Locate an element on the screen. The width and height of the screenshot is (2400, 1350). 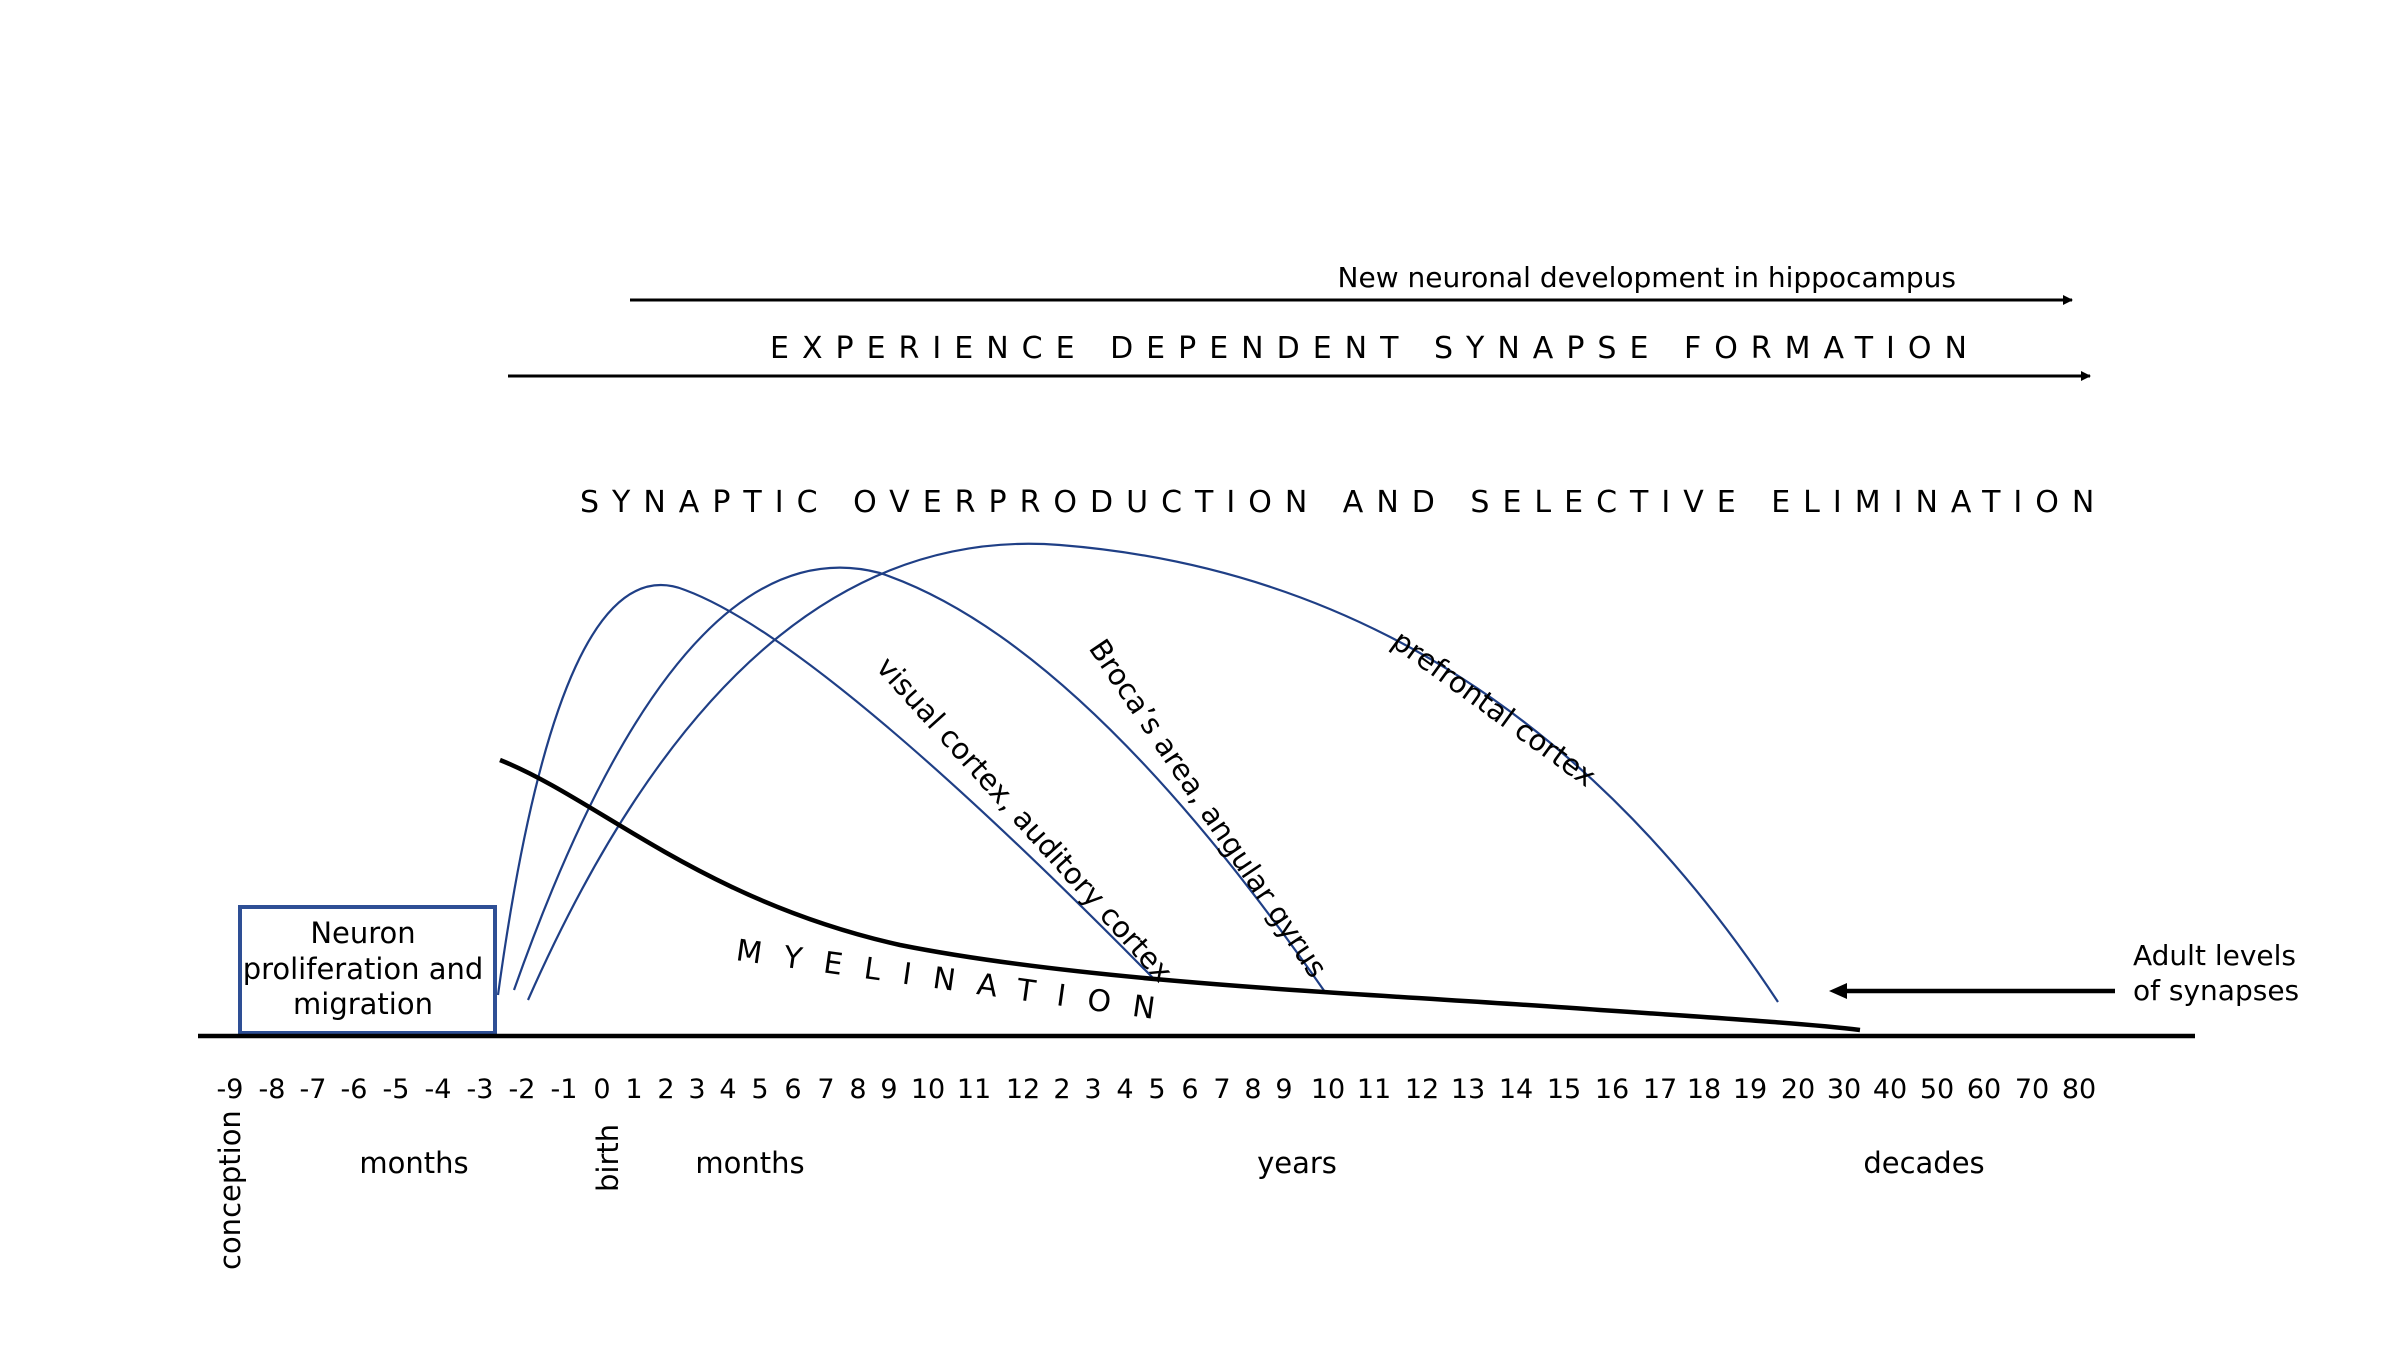
axis-tick-label: 40 is located at coordinates (1890, 1089).